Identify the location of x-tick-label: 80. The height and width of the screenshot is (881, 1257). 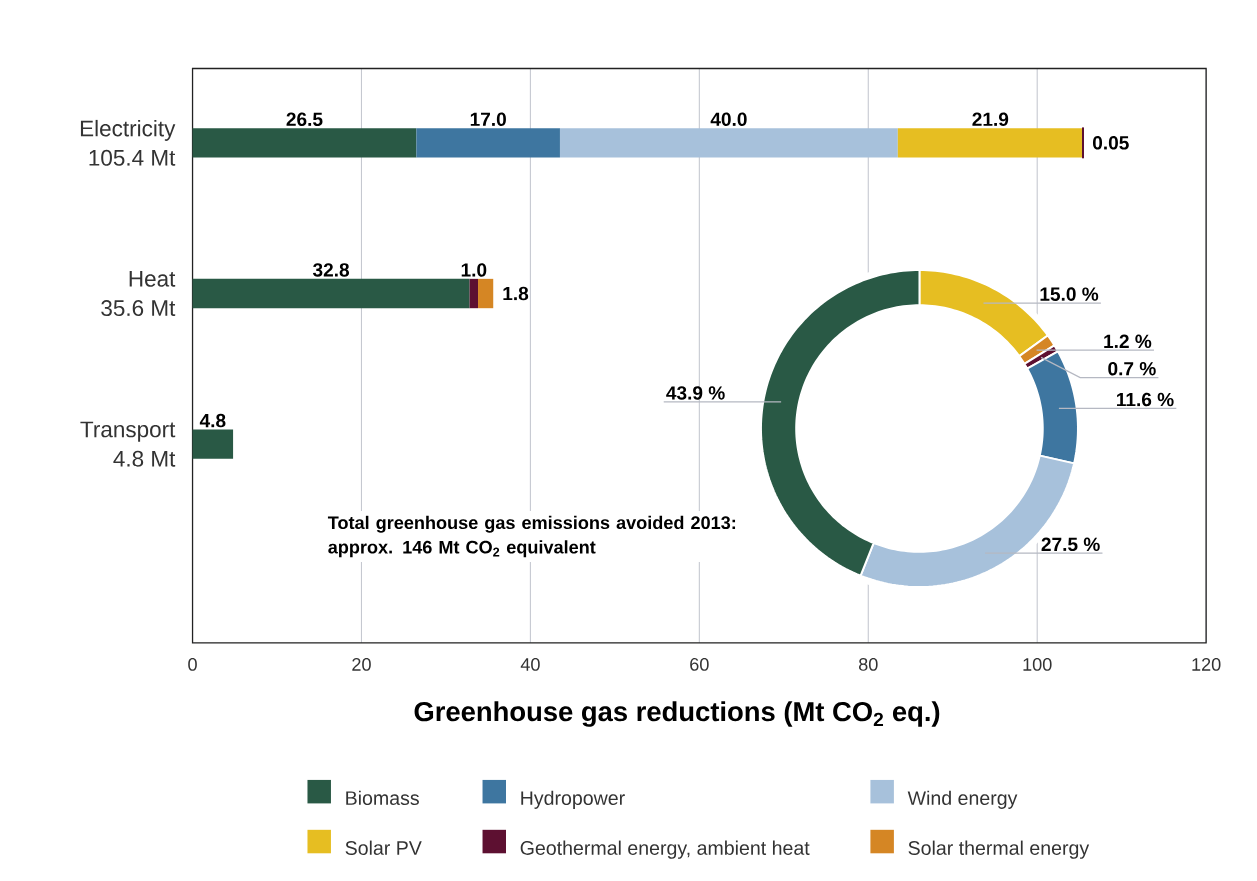
(868, 665).